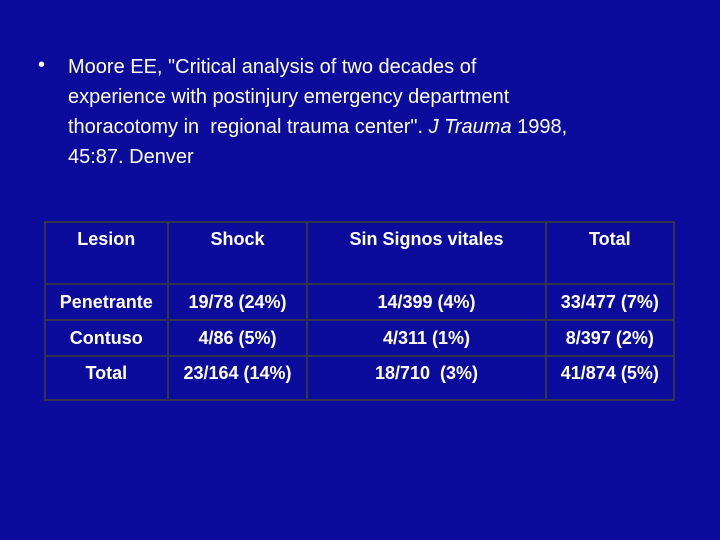 The image size is (720, 540). I want to click on citation-text: 1998,, so click(539, 127).